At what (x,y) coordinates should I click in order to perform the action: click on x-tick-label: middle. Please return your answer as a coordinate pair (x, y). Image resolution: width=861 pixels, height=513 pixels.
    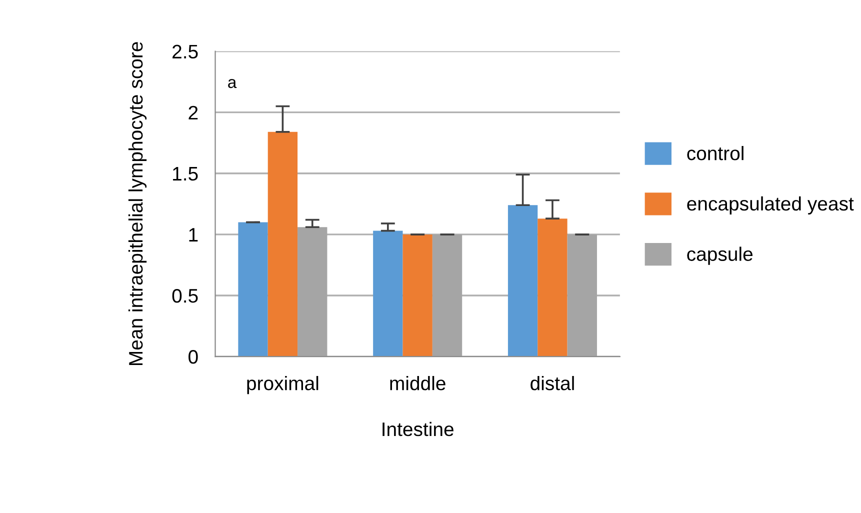
    Looking at the image, I should click on (418, 383).